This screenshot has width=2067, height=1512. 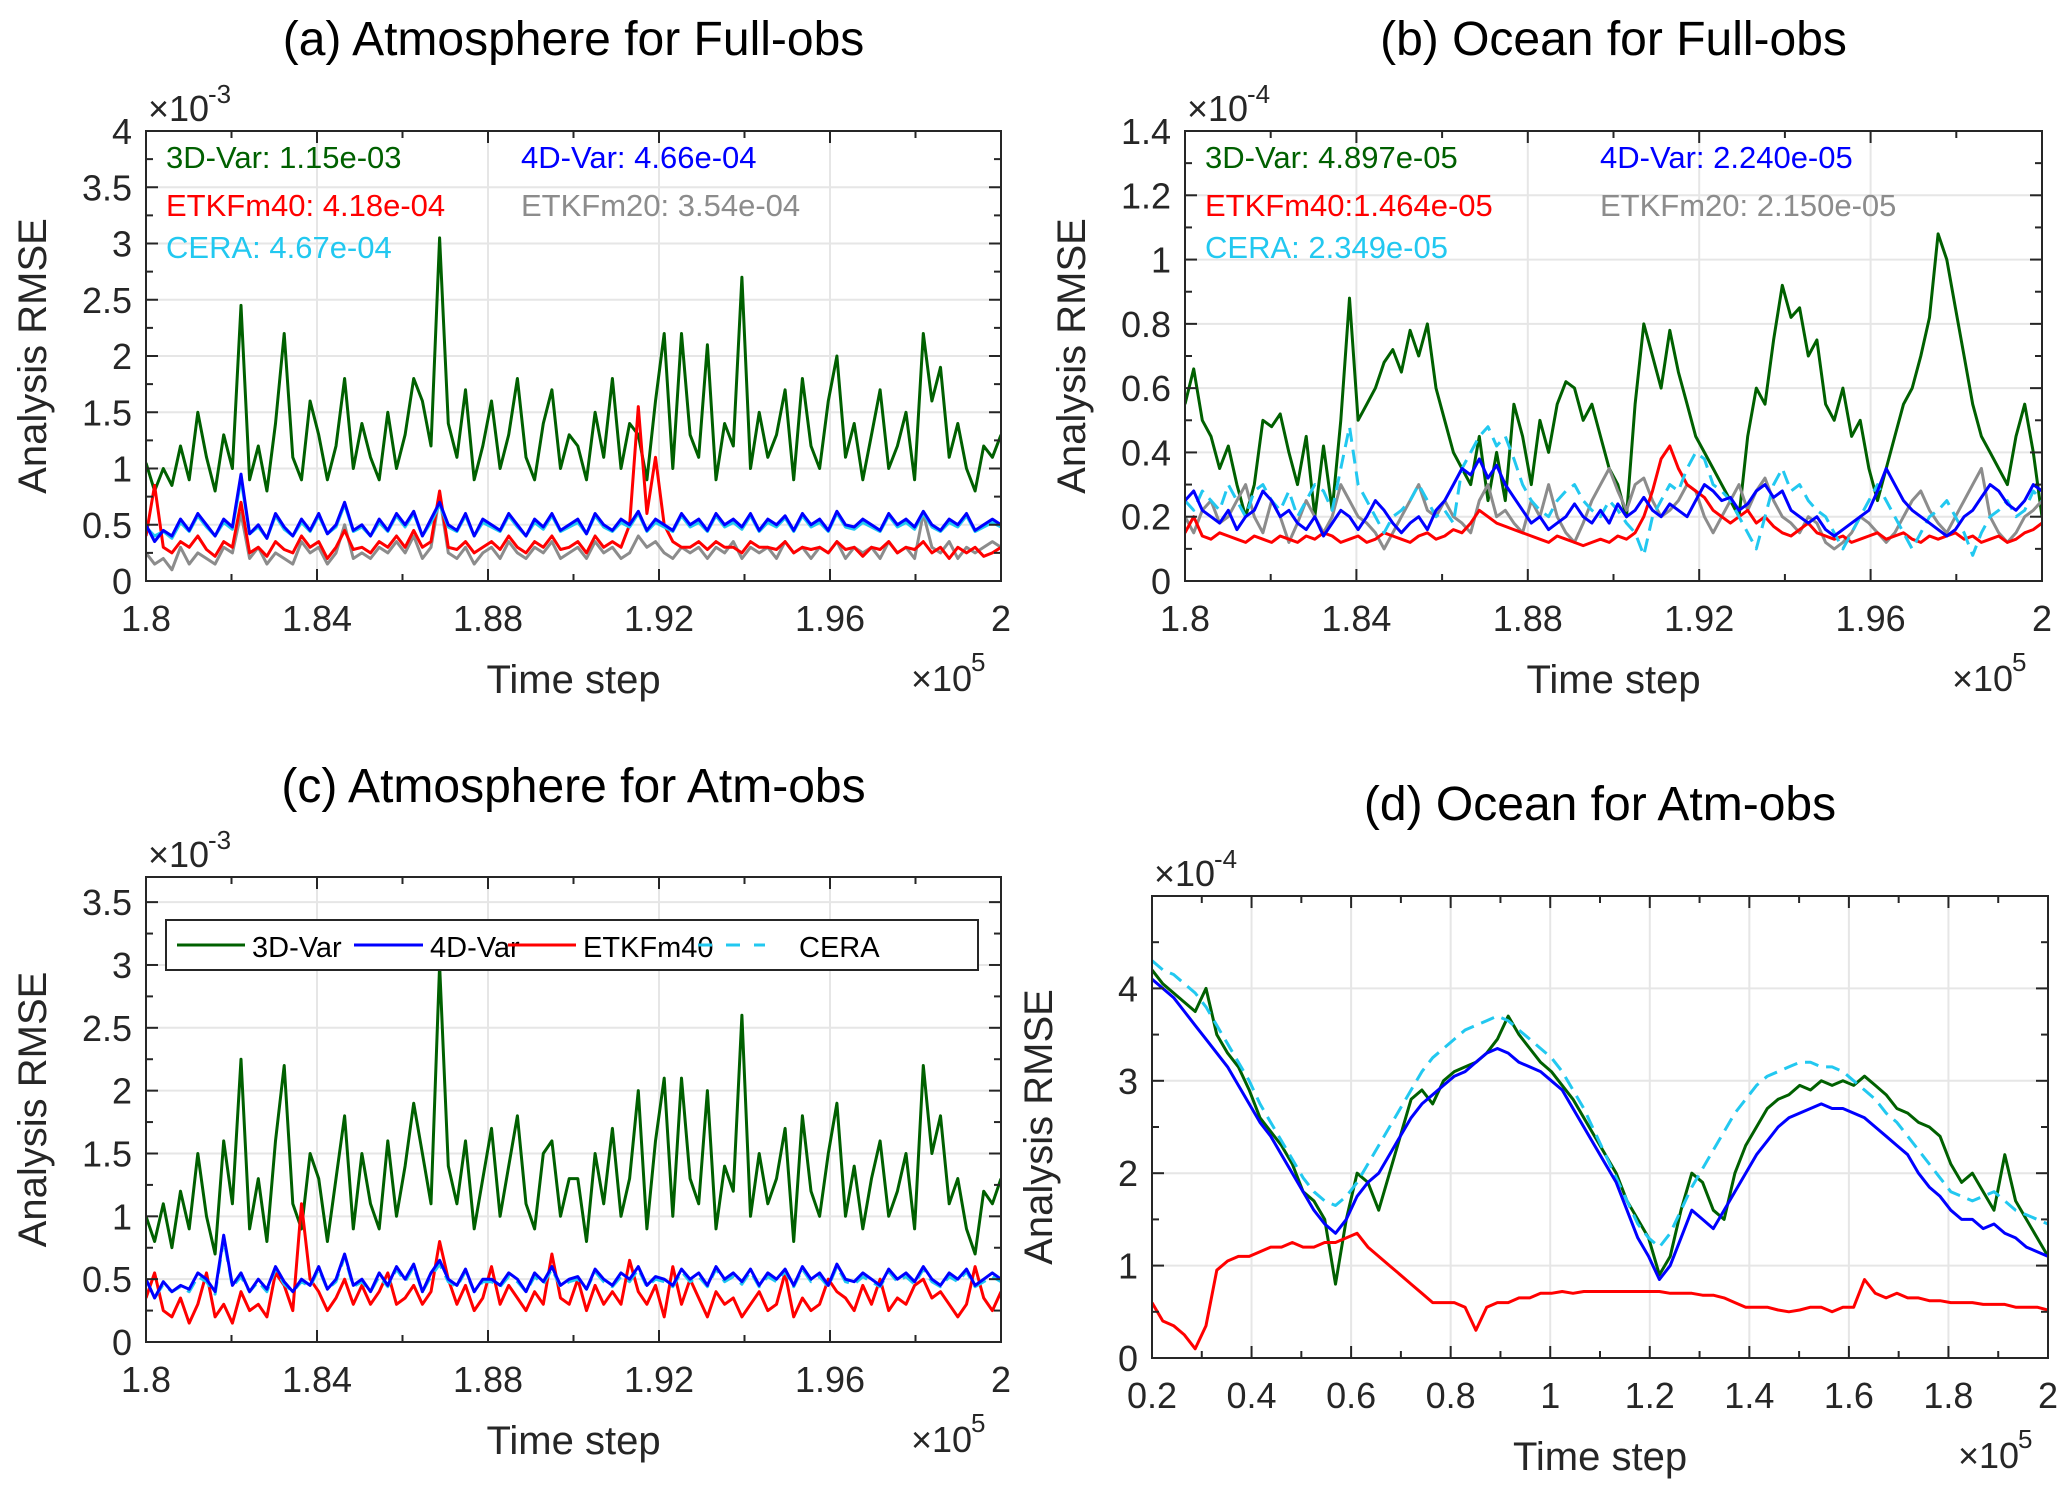 What do you see at coordinates (475, 948) in the screenshot?
I see `legend-label-4d-var: 4D-Var` at bounding box center [475, 948].